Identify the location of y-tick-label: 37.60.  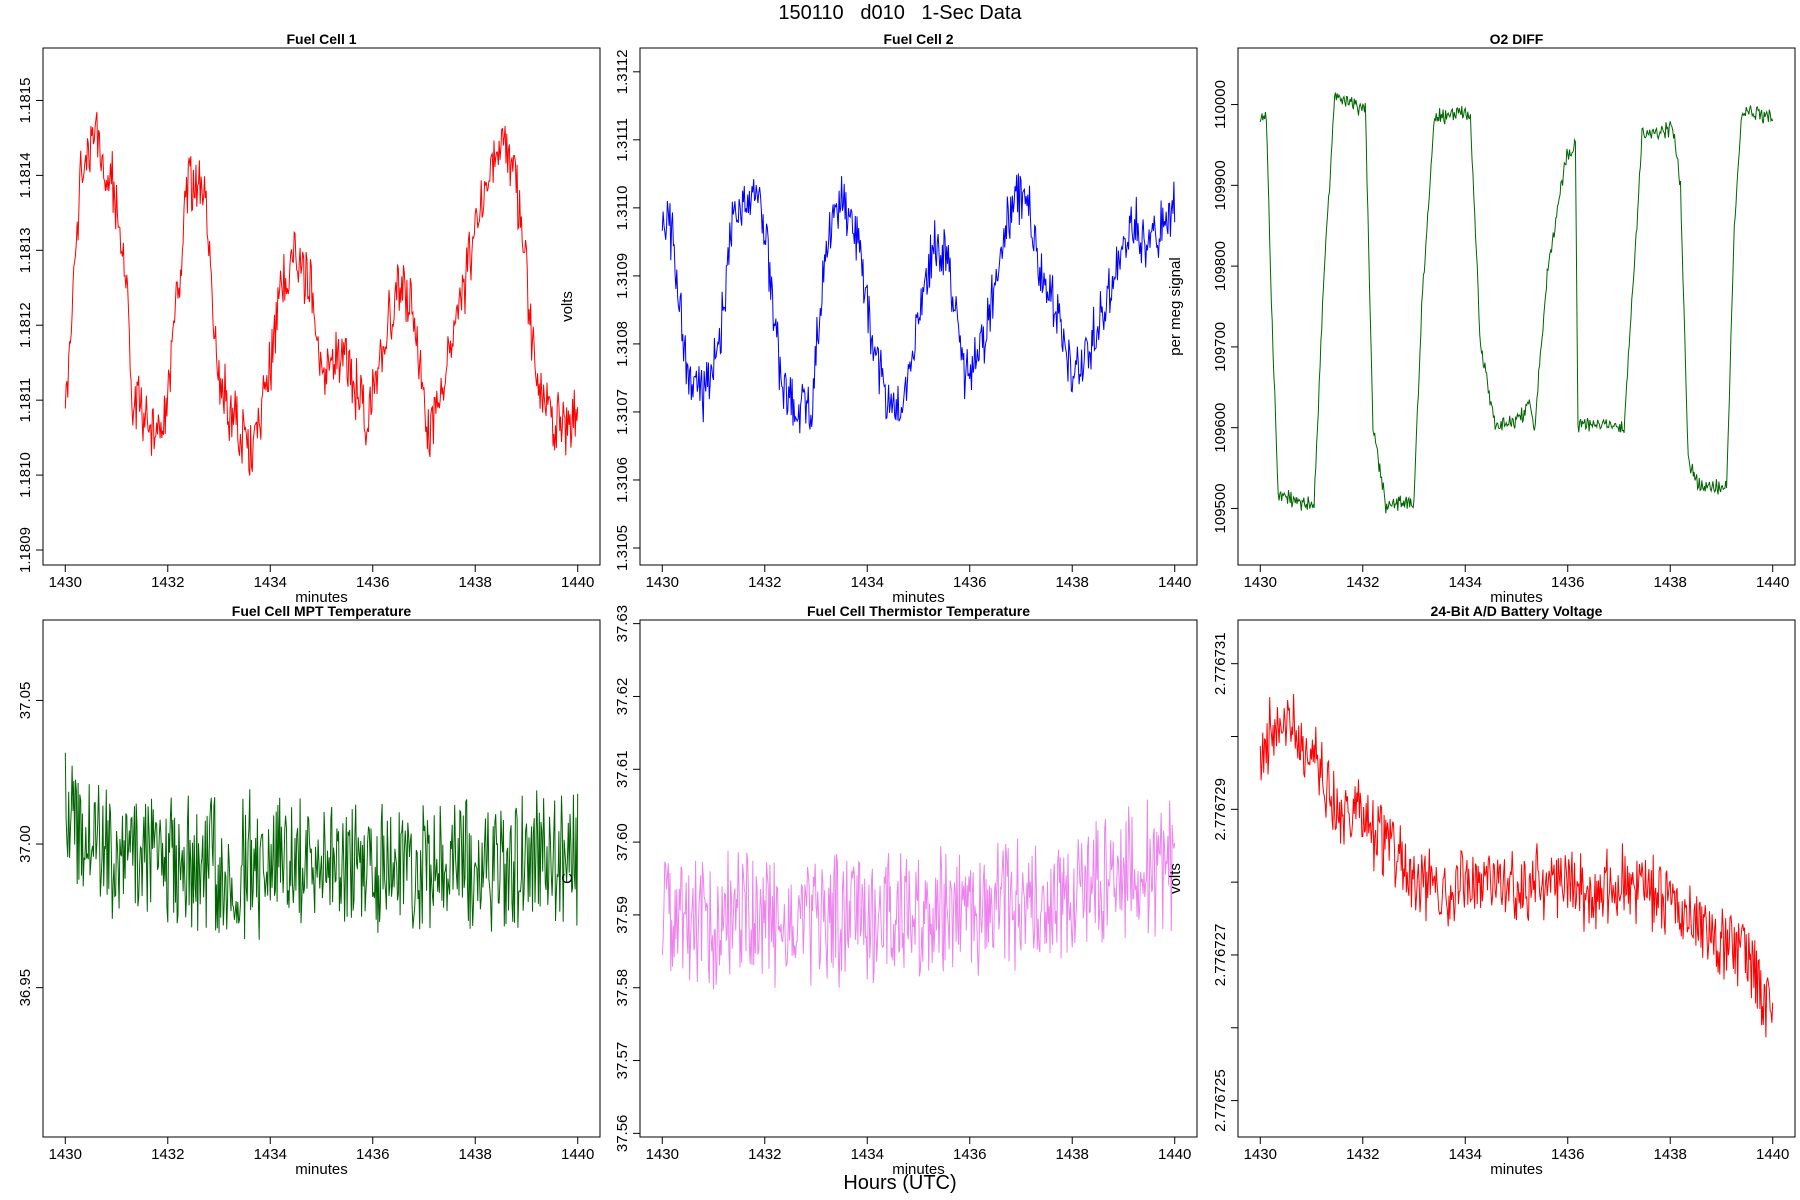
(622, 842).